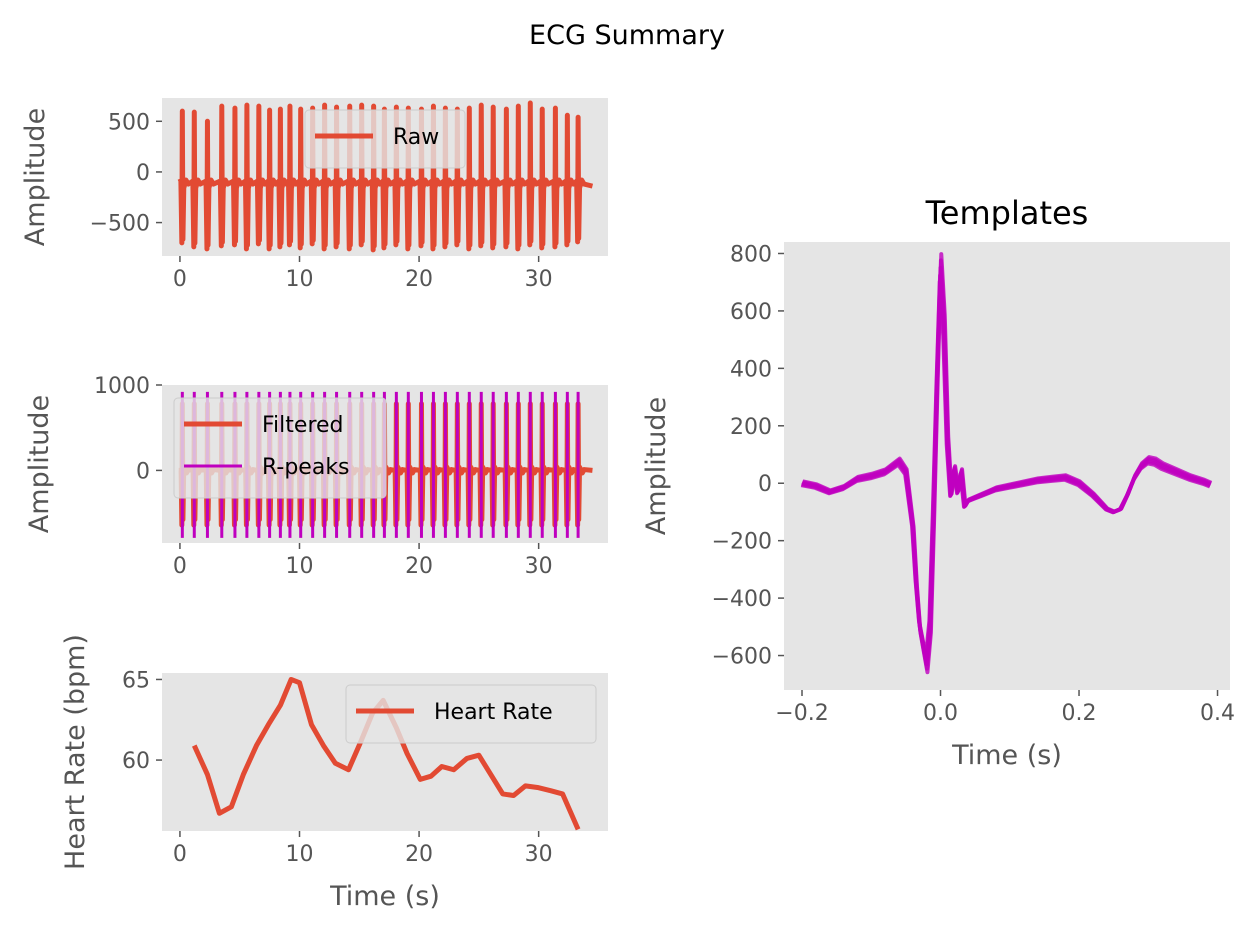  I want to click on heart-rate-ytick-label-1: 60, so click(136, 761).